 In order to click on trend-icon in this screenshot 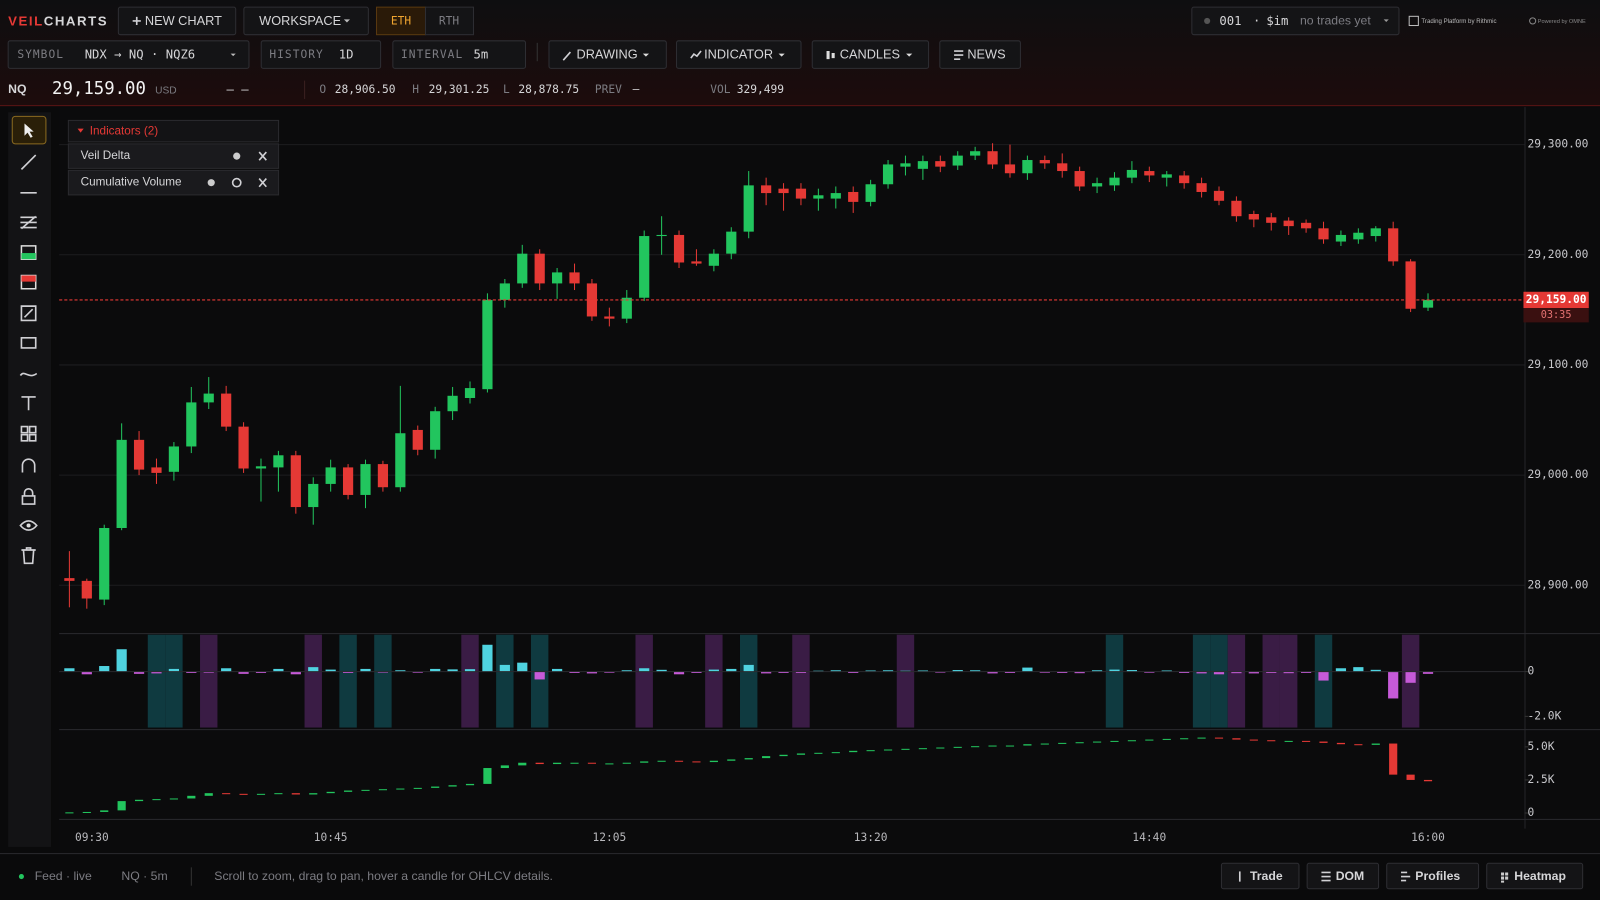, I will do `click(696, 54)`.